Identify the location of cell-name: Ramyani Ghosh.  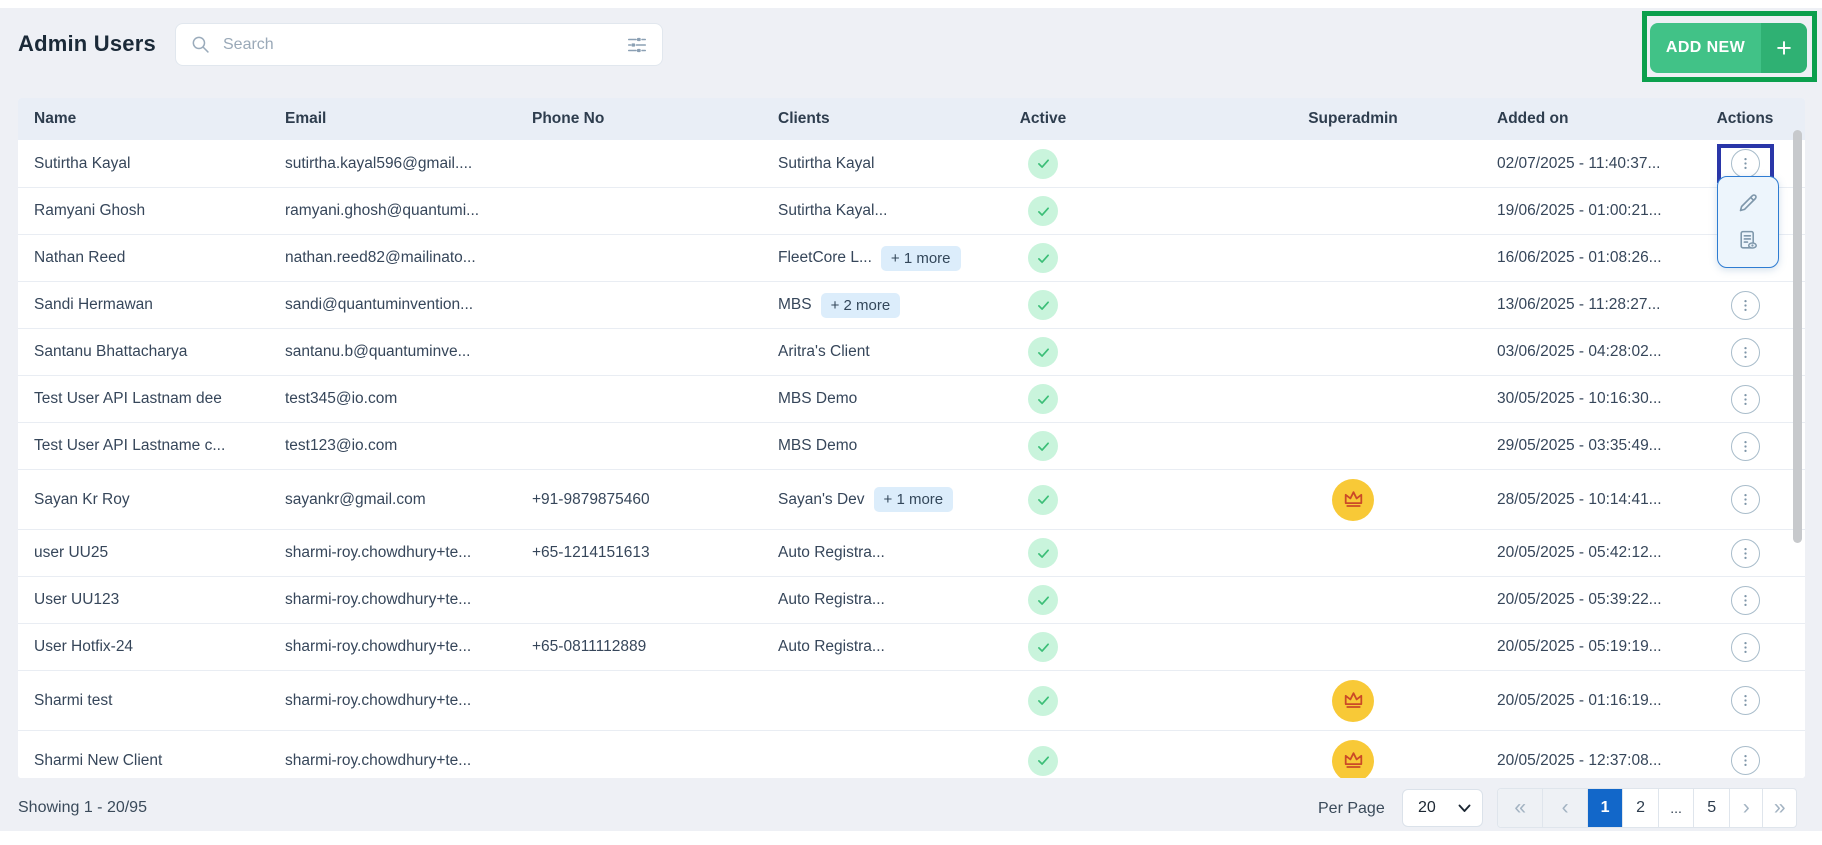
(90, 210).